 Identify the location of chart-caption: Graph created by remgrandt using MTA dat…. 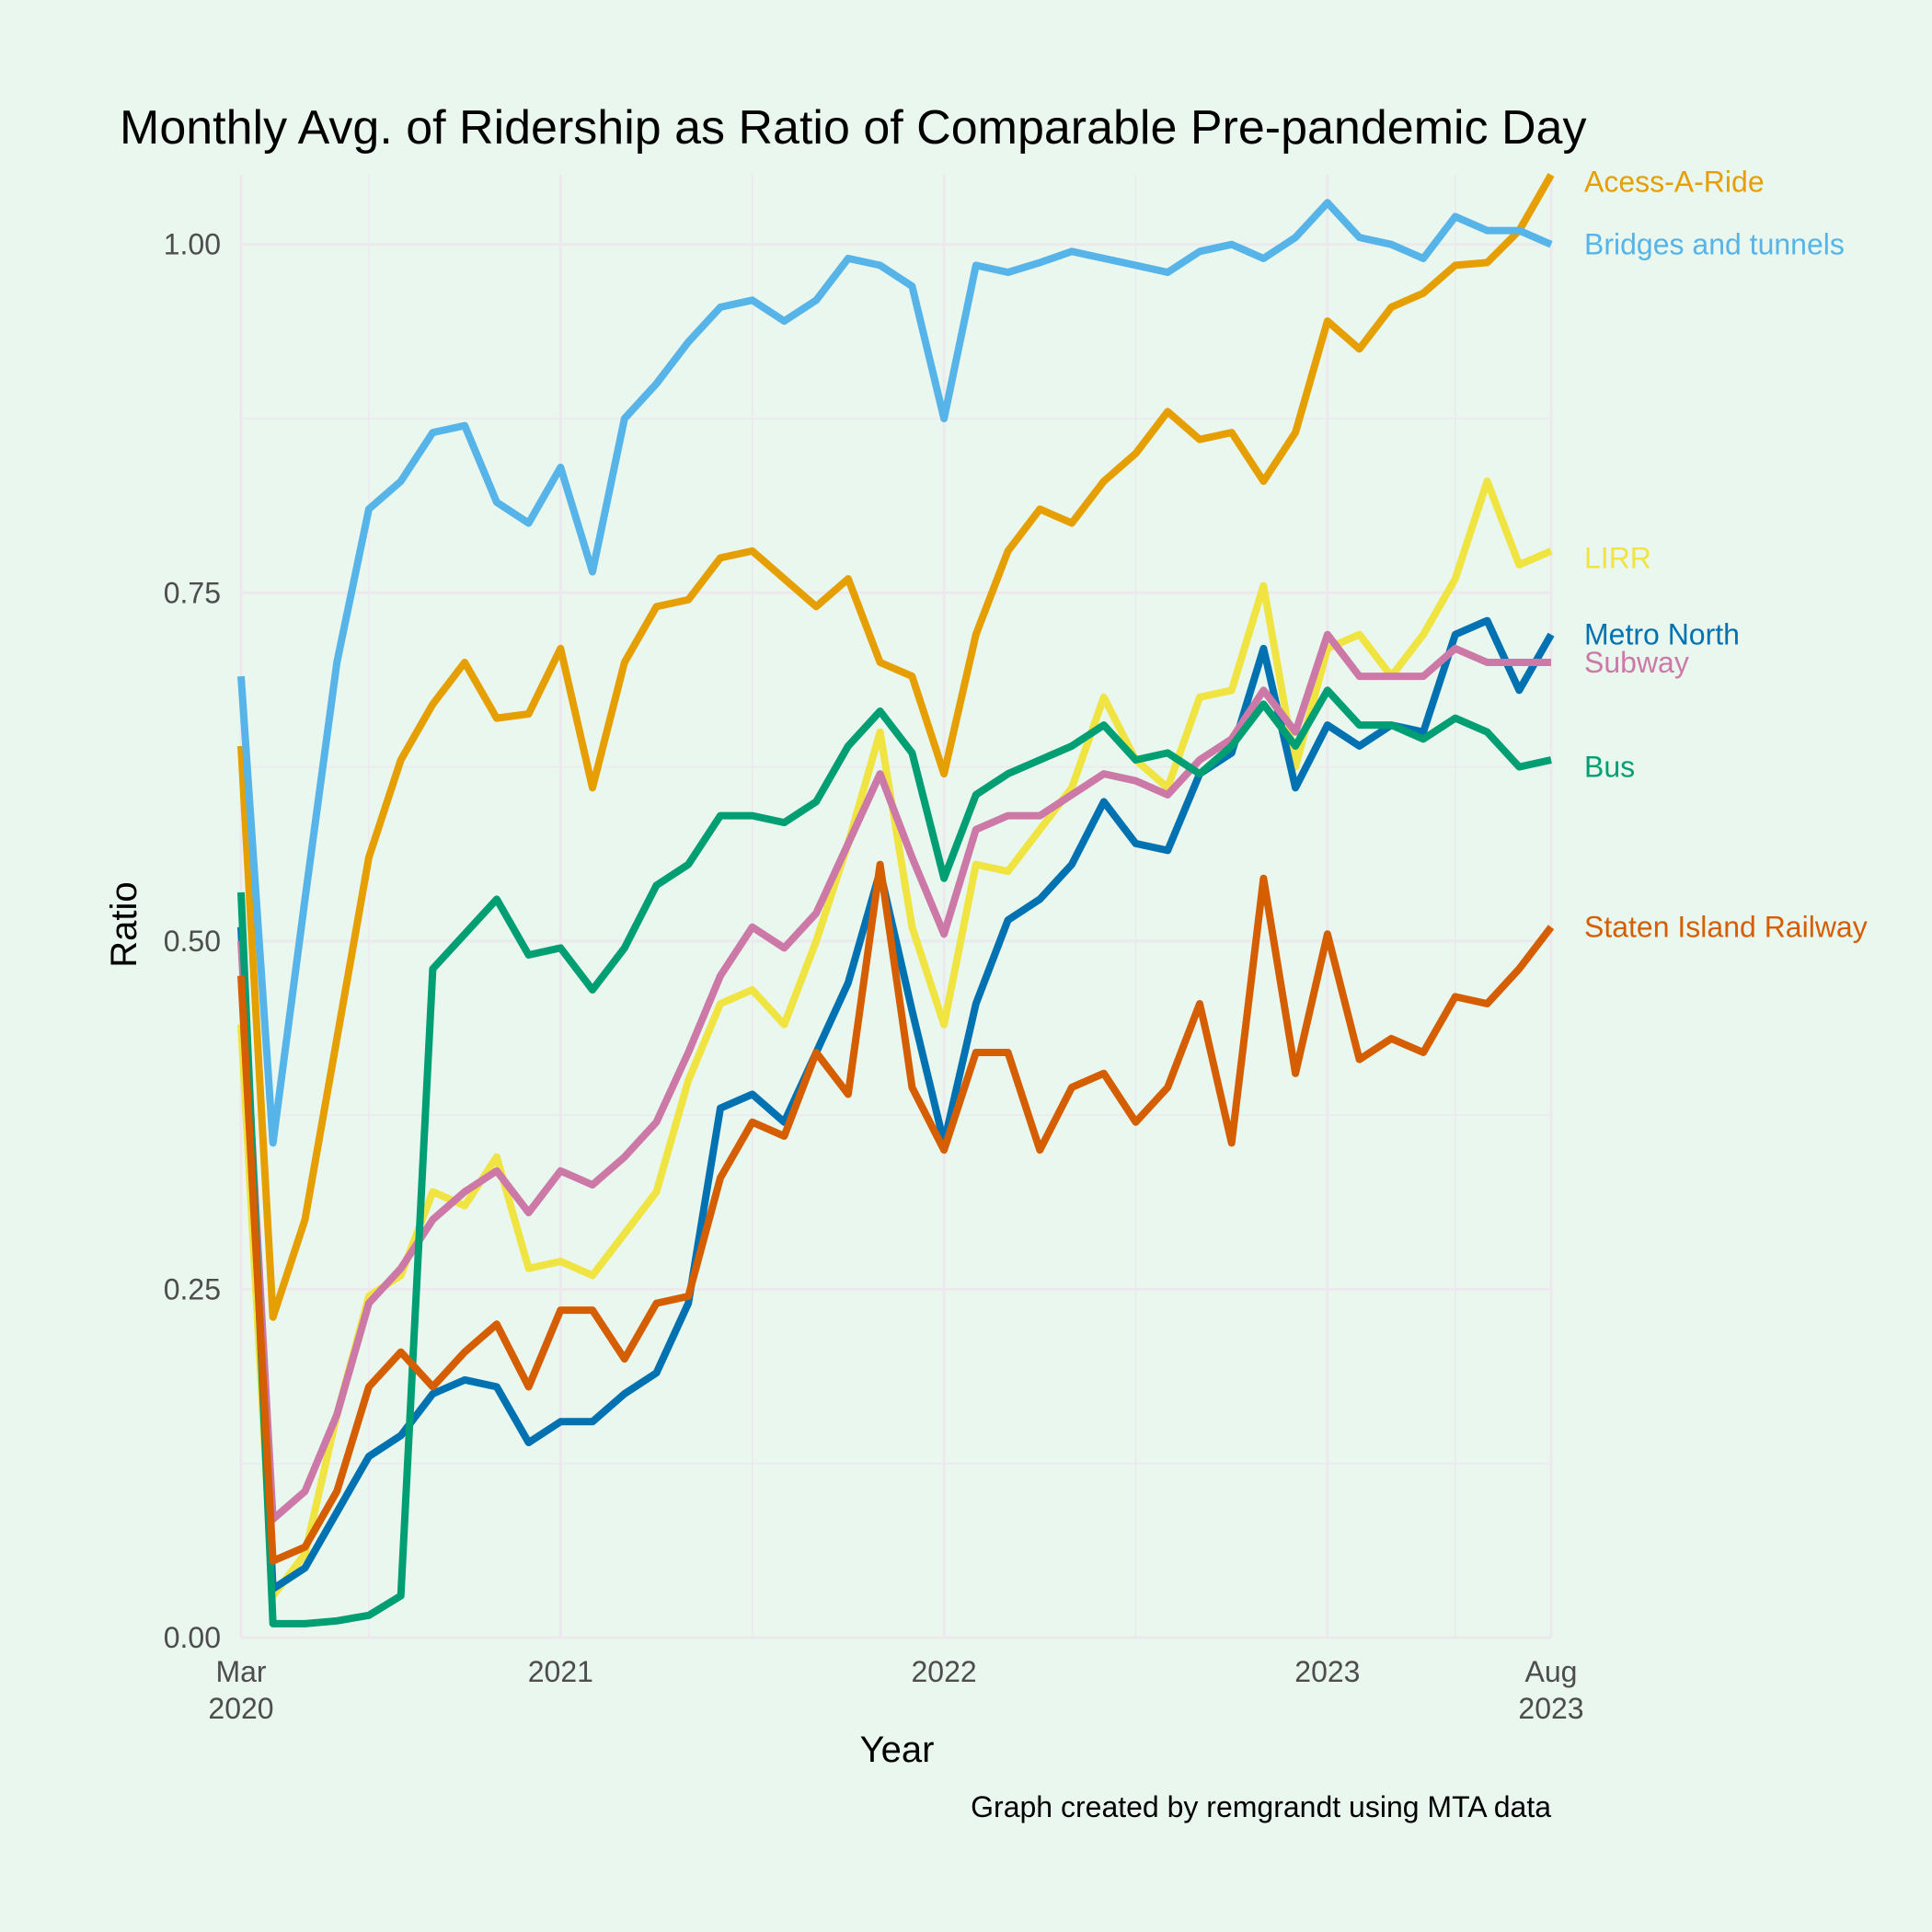
(1261, 1806).